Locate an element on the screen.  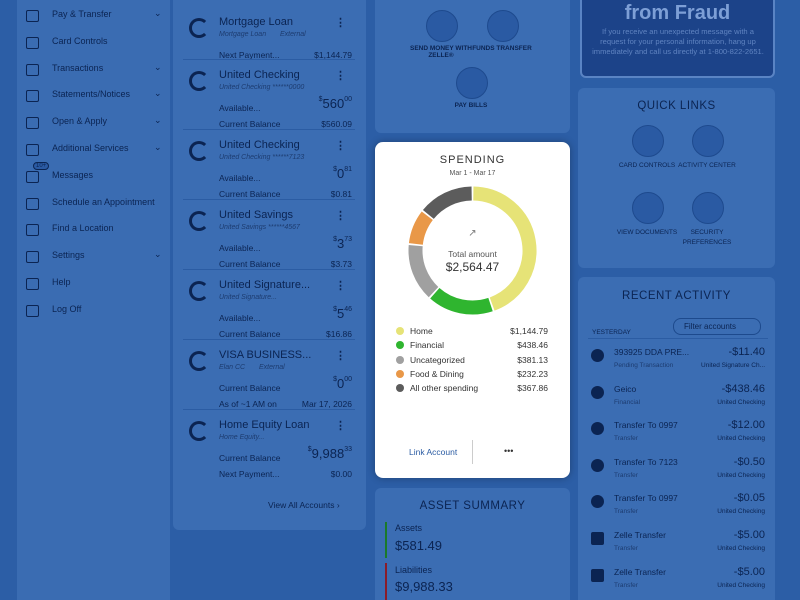
assets: $581.49 is located at coordinates (418, 545).